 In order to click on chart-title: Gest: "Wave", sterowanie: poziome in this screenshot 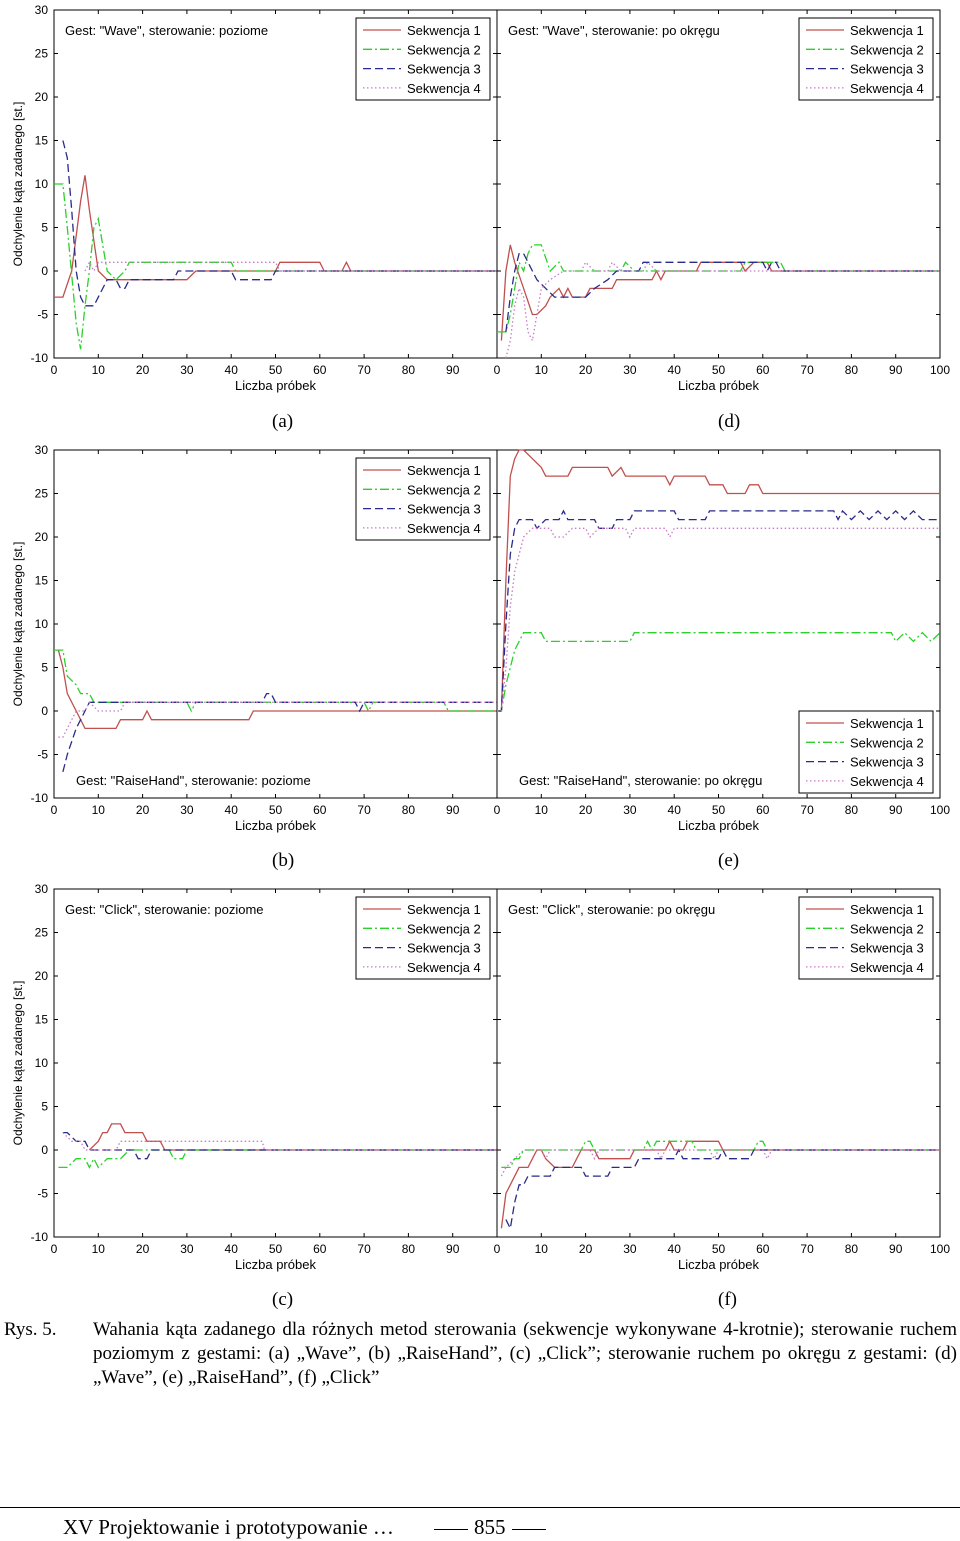, I will do `click(166, 30)`.